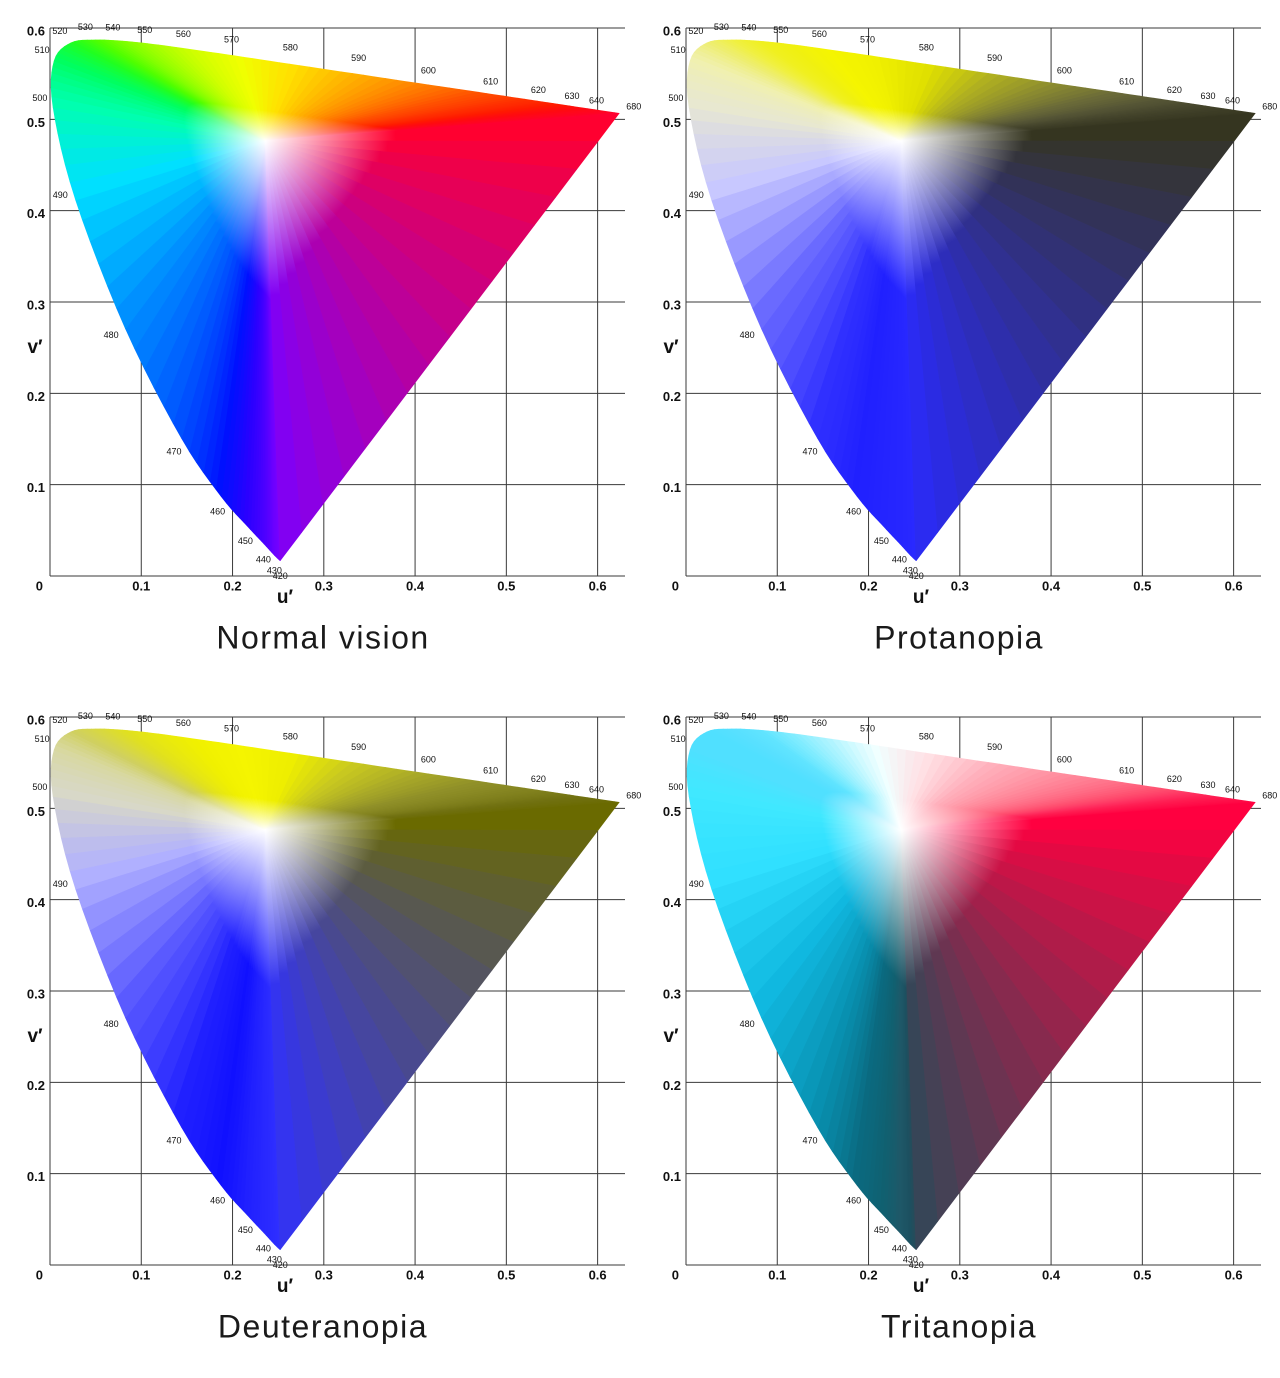 The width and height of the screenshot is (1280, 1378). Describe the element at coordinates (959, 1326) in the screenshot. I see `chart-title: Tritanopia` at that location.